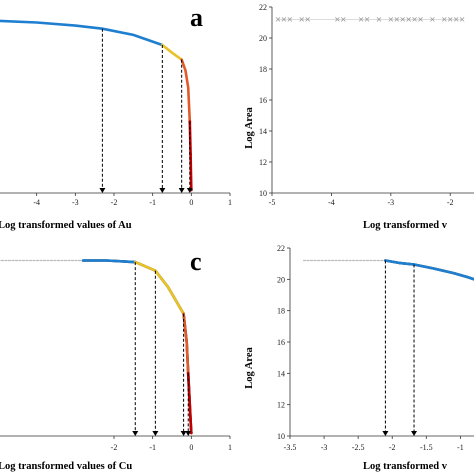  I want to click on panel-c-x-axis-label: Log transformed values of Cu, so click(66, 466).